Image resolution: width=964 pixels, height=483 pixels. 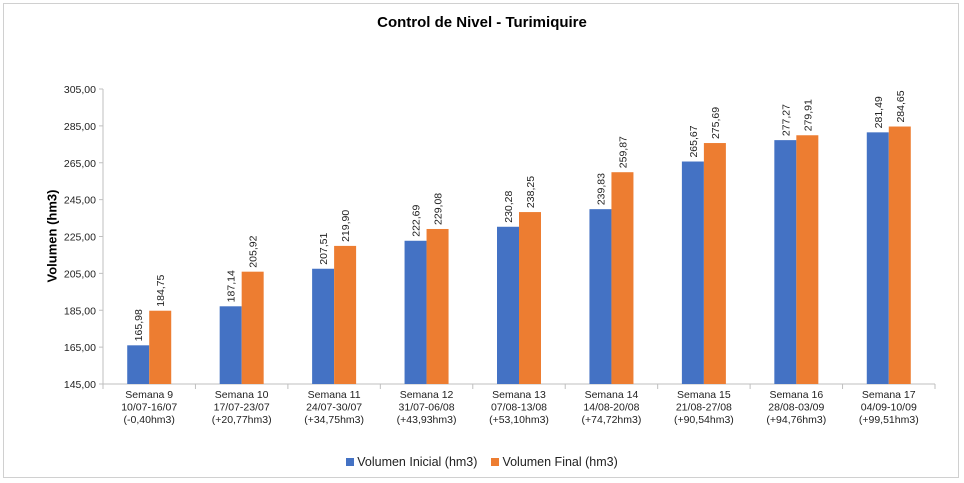 I want to click on legend-item-final: Volumen Final (hm3), so click(x=554, y=462).